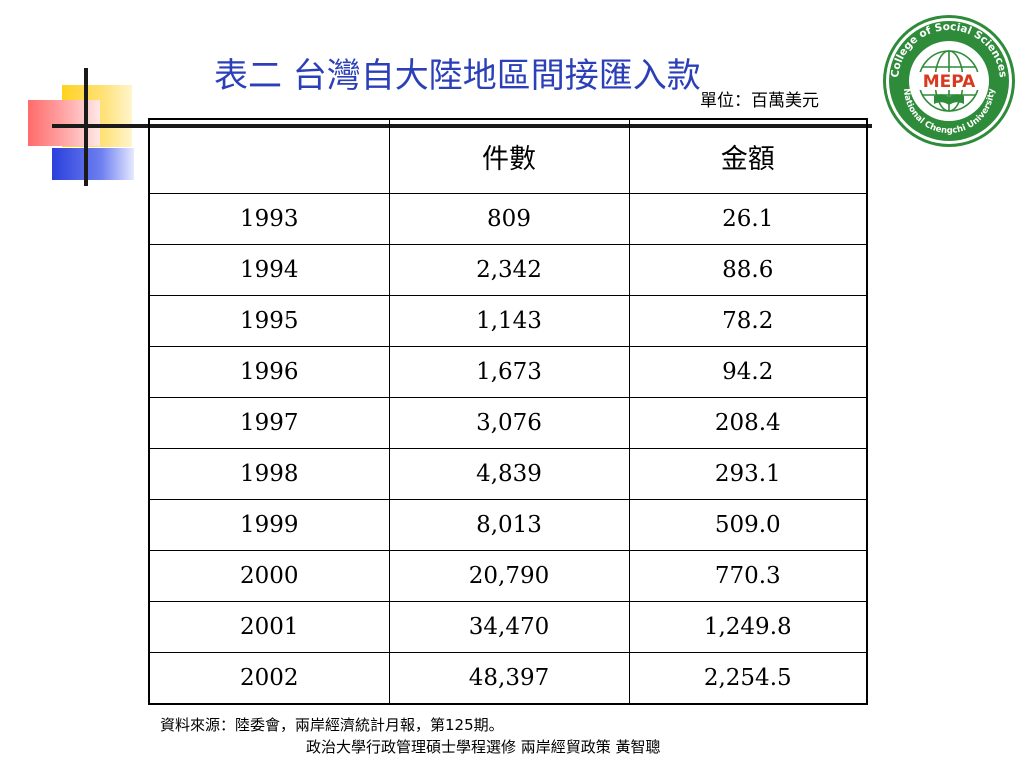 The width and height of the screenshot is (1024, 768). Describe the element at coordinates (269, 270) in the screenshot. I see `cell-year: 1994` at that location.